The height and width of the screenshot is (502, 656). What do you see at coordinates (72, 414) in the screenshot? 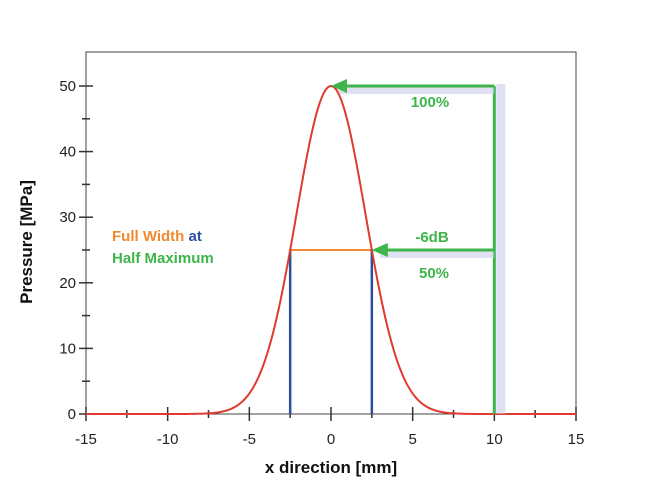
I see `y-tick-label: 0` at bounding box center [72, 414].